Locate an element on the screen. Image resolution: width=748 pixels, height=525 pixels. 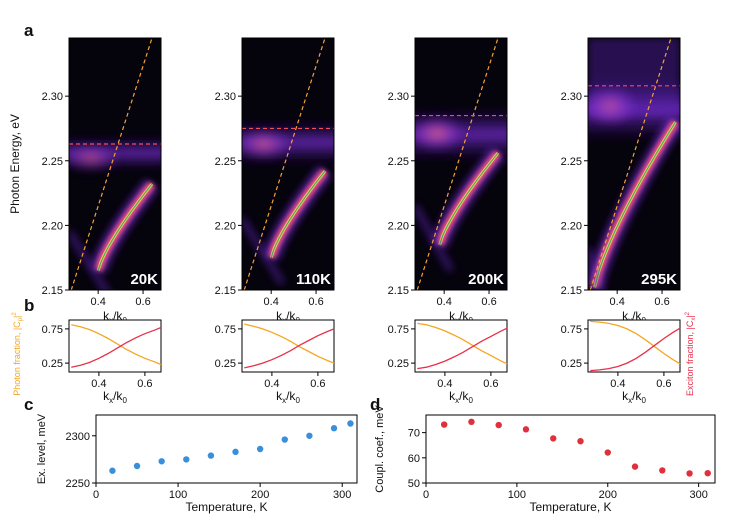
label-sub: p is located at coordinates (21, 319).